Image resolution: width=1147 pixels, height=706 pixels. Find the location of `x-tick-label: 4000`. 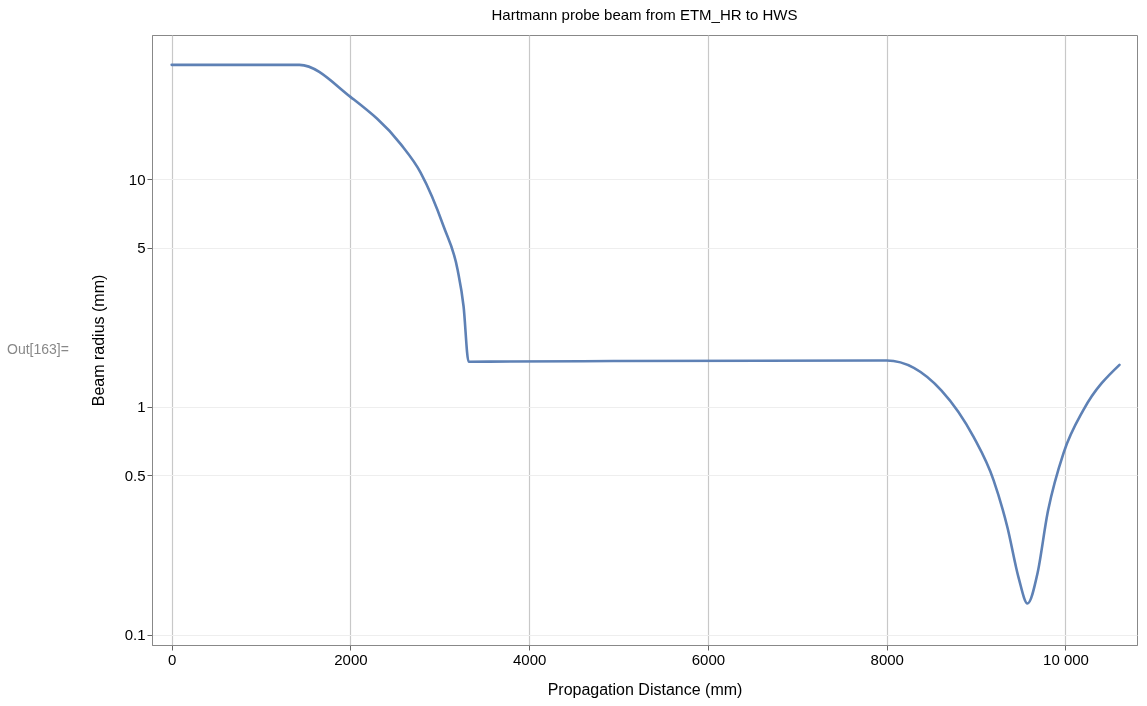

x-tick-label: 4000 is located at coordinates (530, 659).